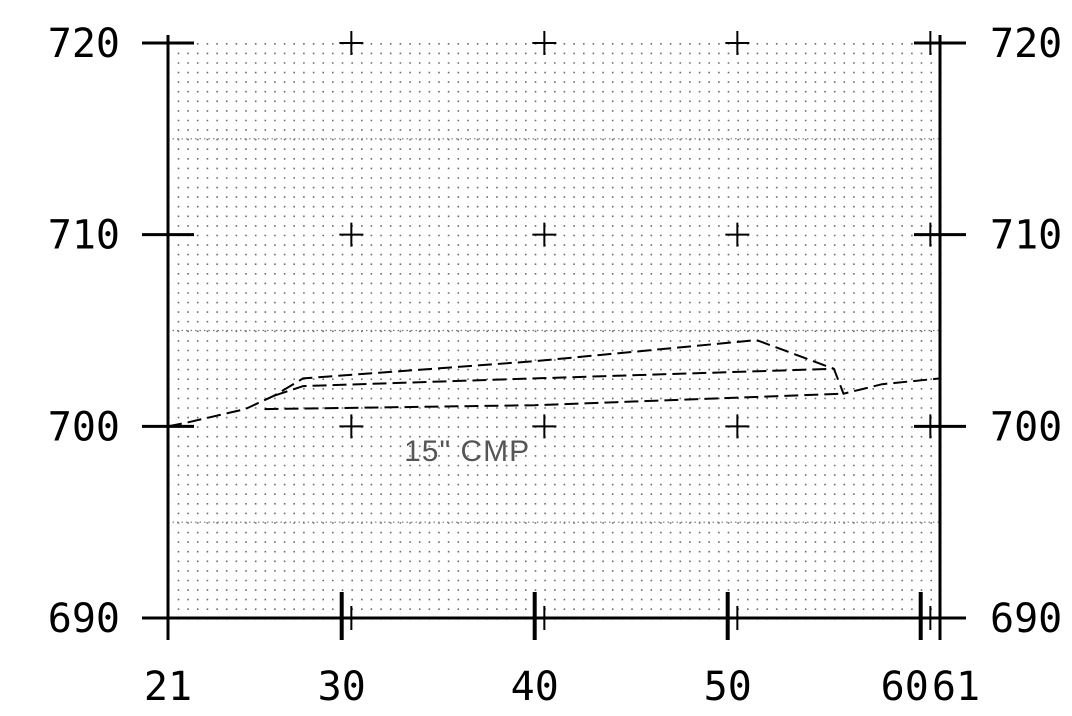 The image size is (1072, 716). Describe the element at coordinates (1026, 619) in the screenshot. I see `y-tick-label-right: 690` at that location.